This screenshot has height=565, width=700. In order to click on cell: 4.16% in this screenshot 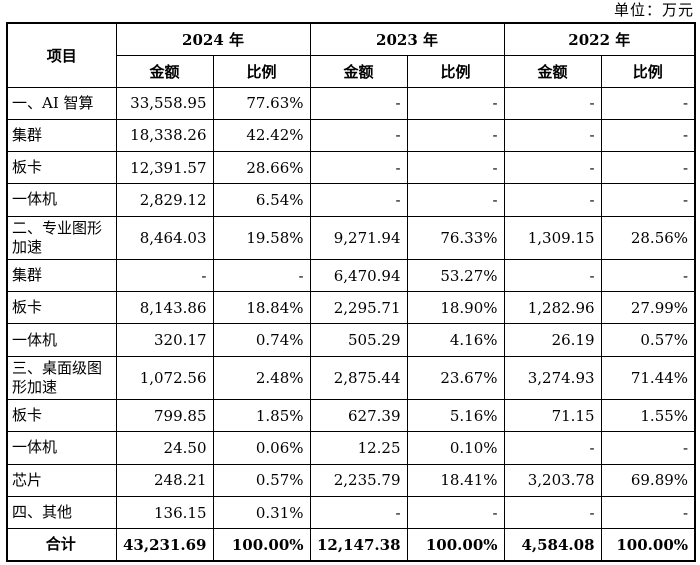, I will do `click(455, 340)`.